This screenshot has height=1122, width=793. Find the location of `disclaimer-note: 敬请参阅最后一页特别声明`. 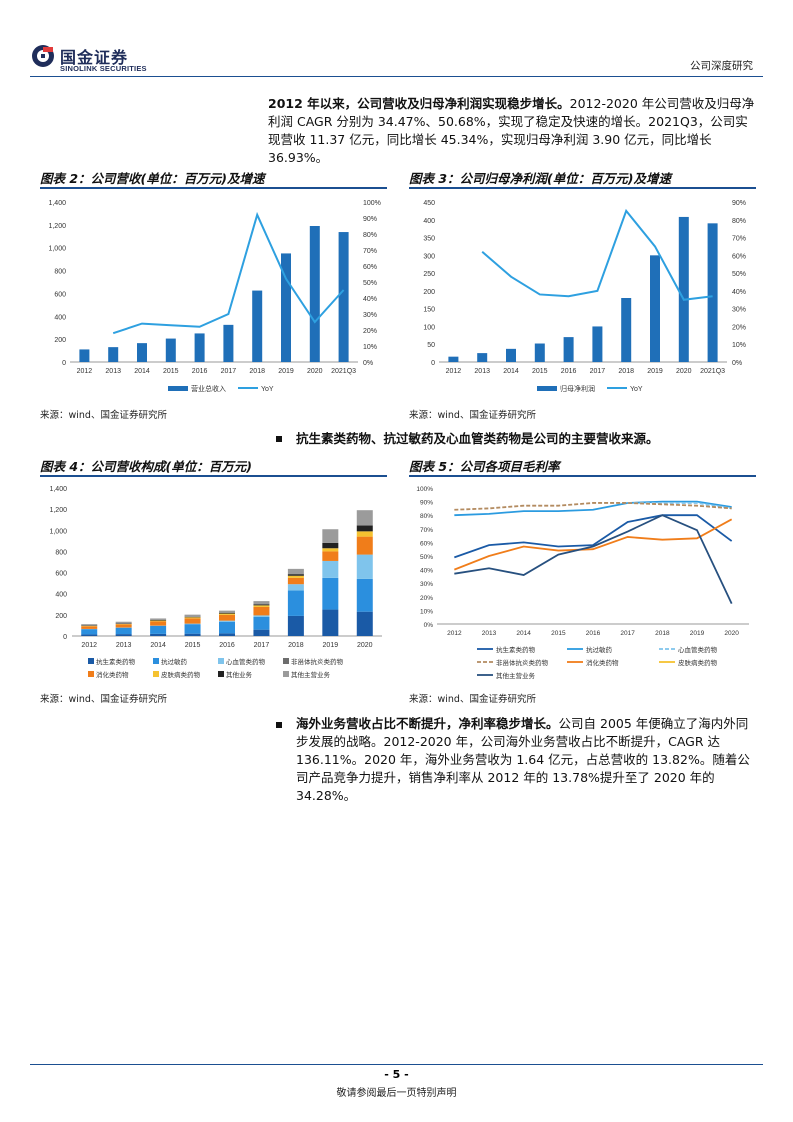

disclaimer-note: 敬请参阅最后一页特别声明 is located at coordinates (396, 1093).